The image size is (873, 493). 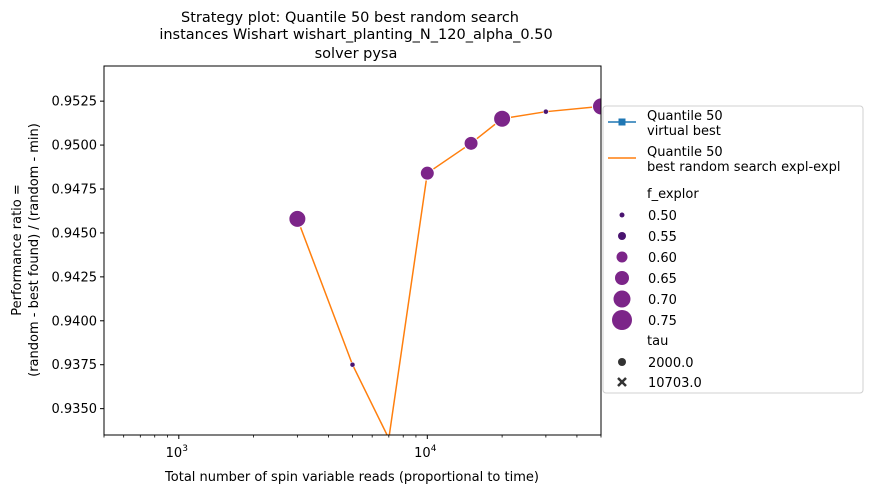 I want to click on legend-square-marker, so click(x=622, y=122).